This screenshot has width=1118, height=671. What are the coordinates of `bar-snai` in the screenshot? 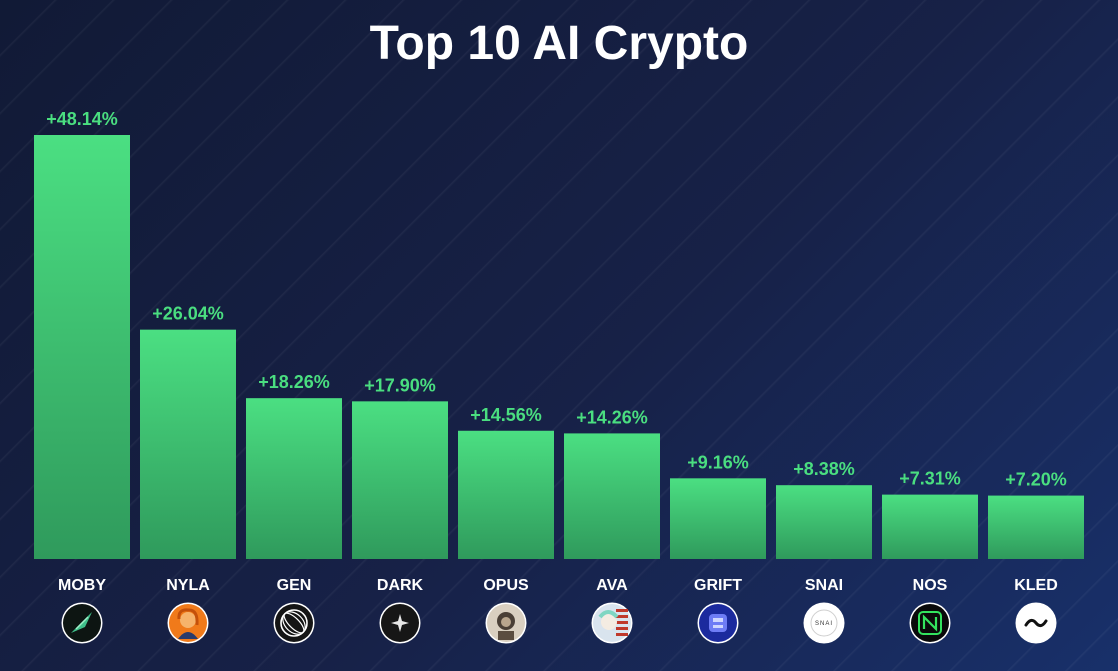 It's located at (824, 522).